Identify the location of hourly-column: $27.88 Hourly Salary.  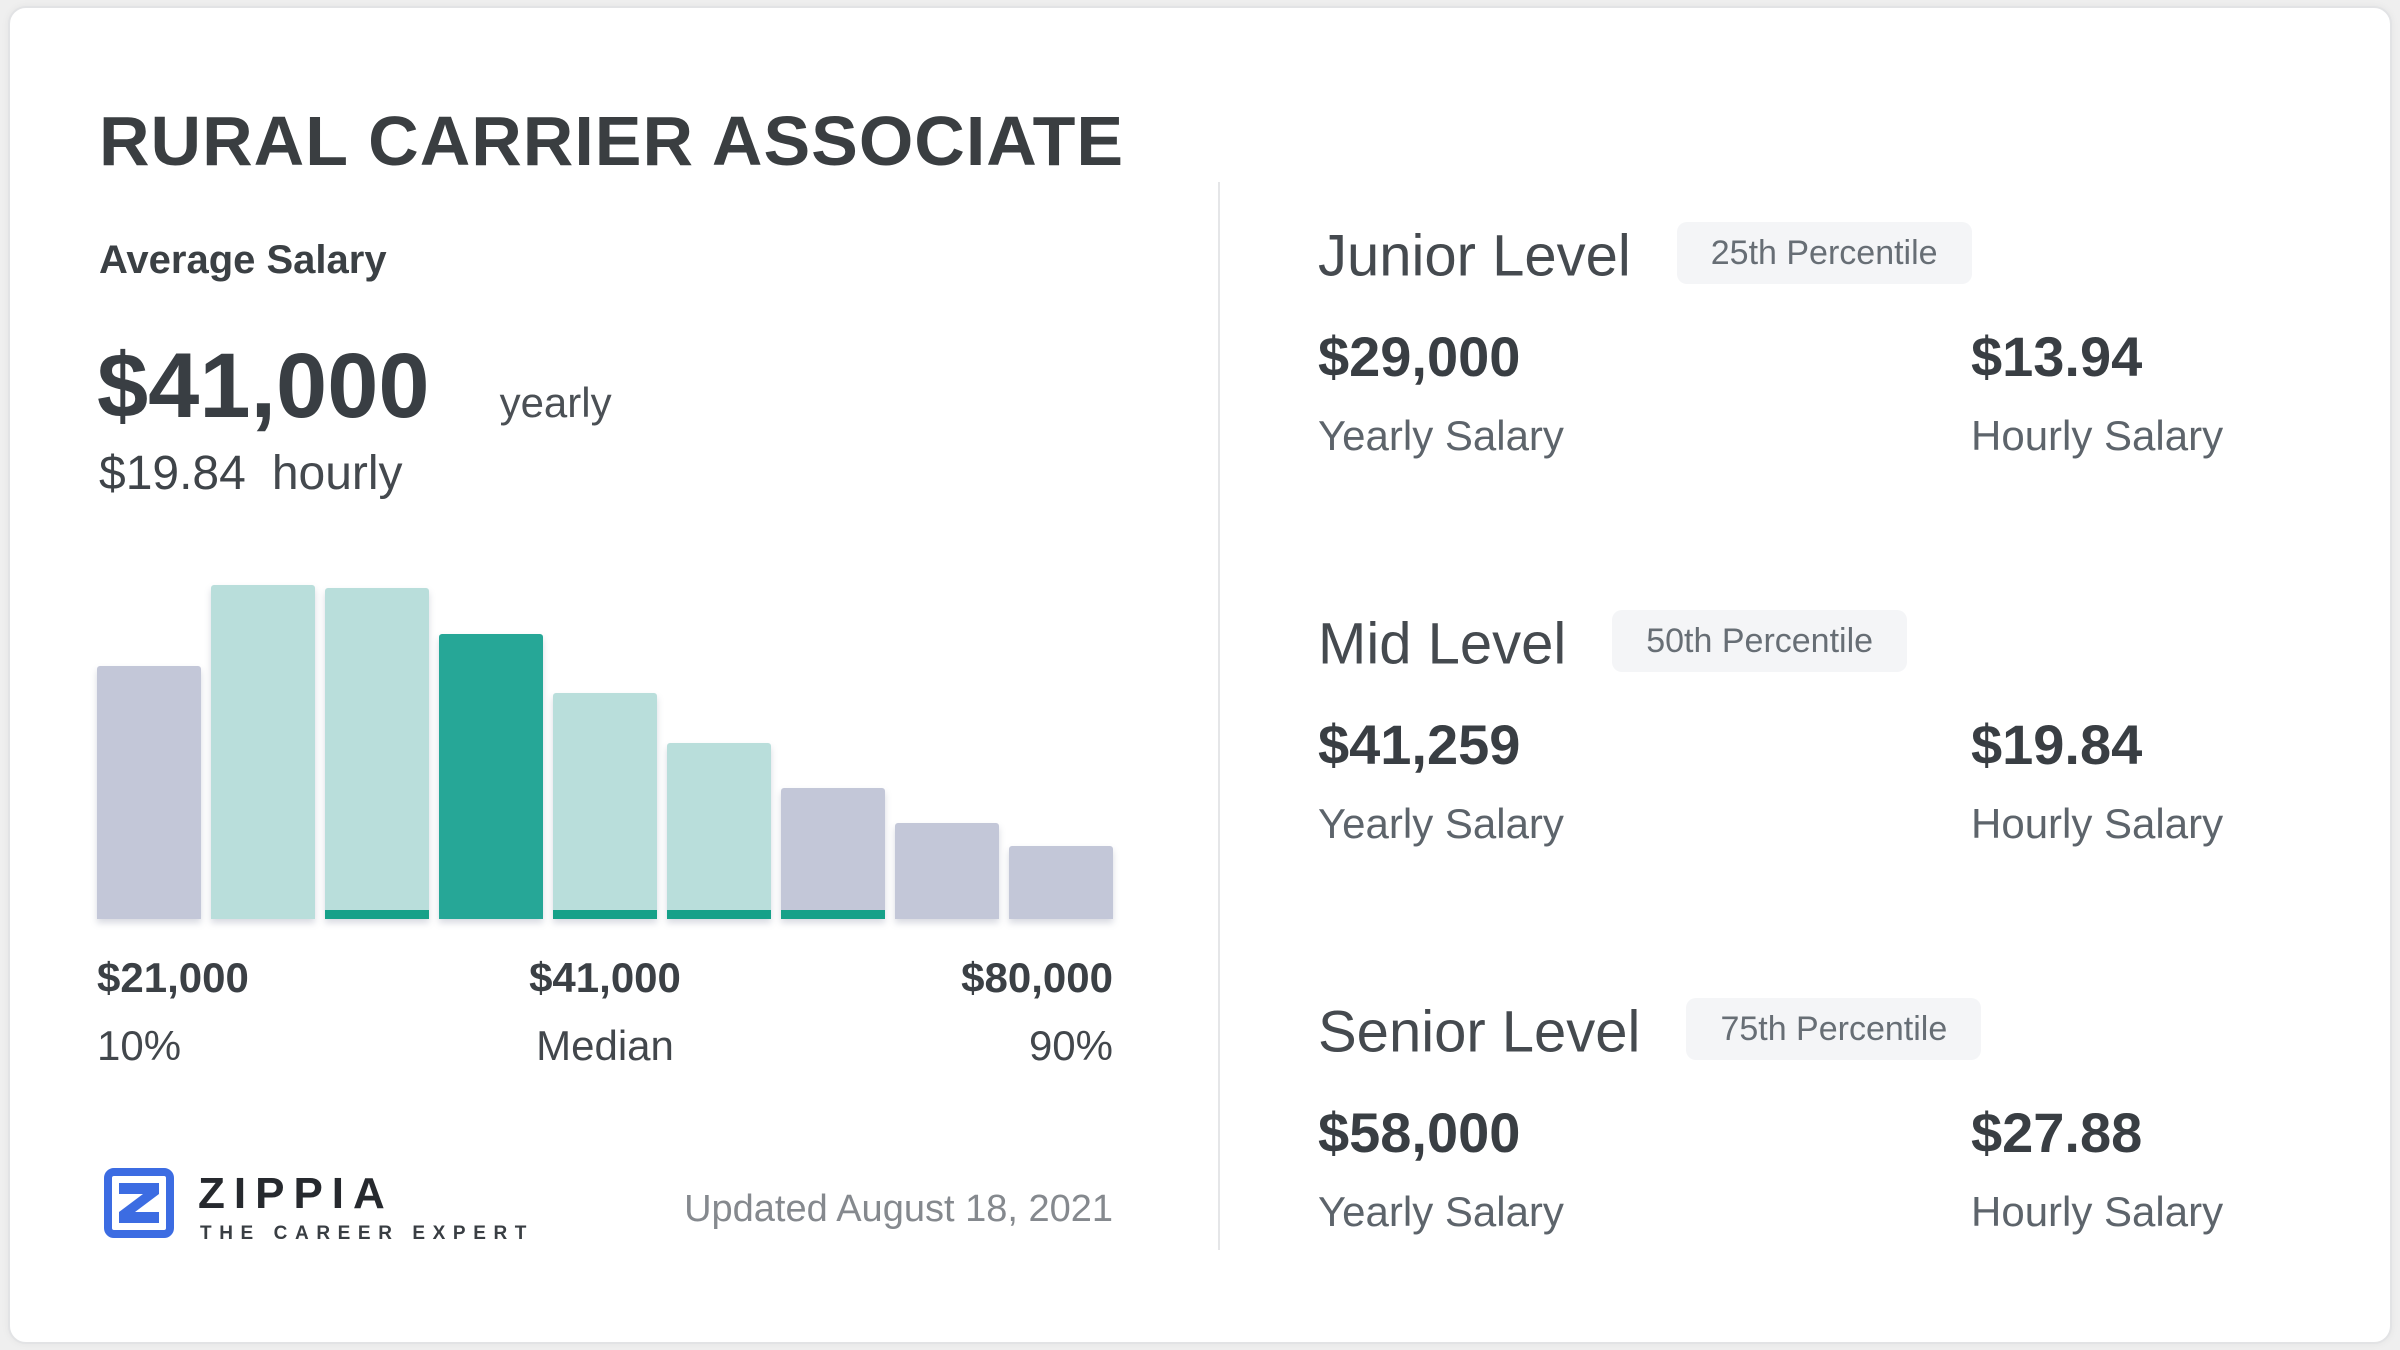
(2097, 1169).